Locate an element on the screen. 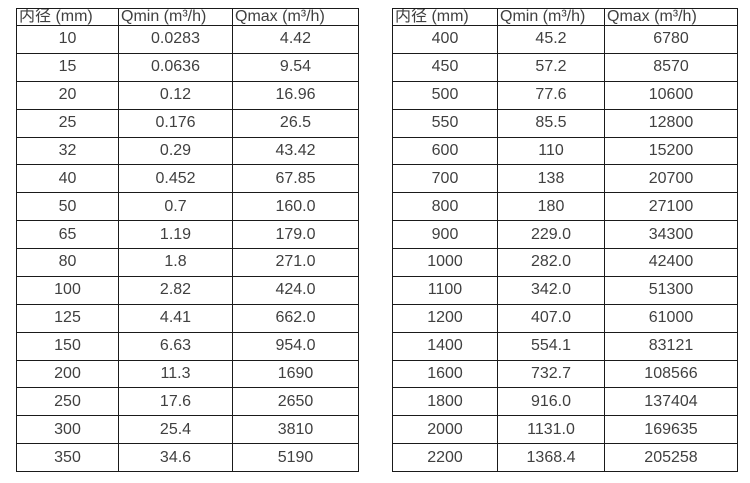  table-row: 700 138 20700 is located at coordinates (565, 179).